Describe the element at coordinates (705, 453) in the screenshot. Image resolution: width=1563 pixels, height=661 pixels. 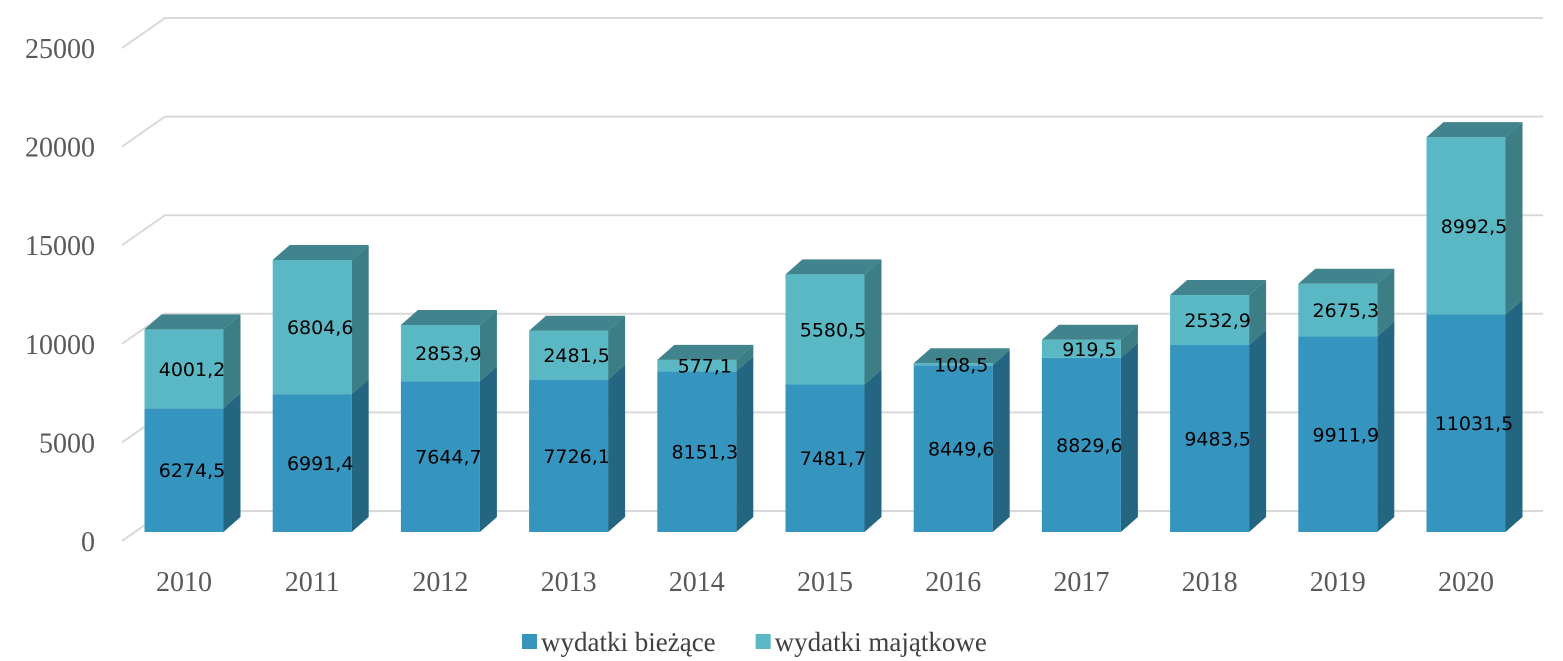
I see `data-label: 8151,3` at that location.